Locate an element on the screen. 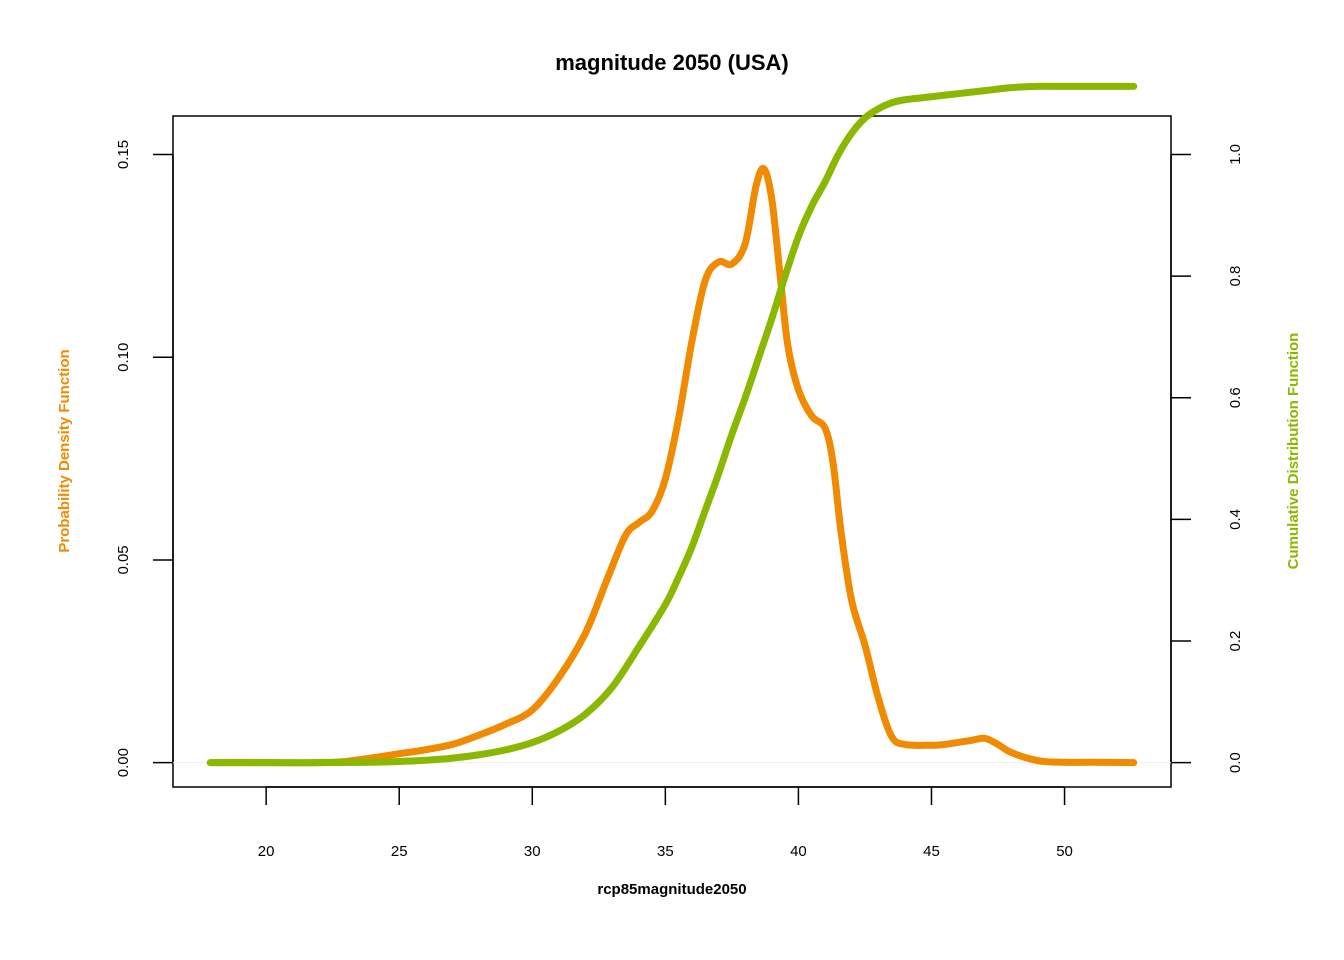  y-right-axis: 0.0 0.2 0.4 0.6 0.8 1.0 is located at coordinates (1207, 458).